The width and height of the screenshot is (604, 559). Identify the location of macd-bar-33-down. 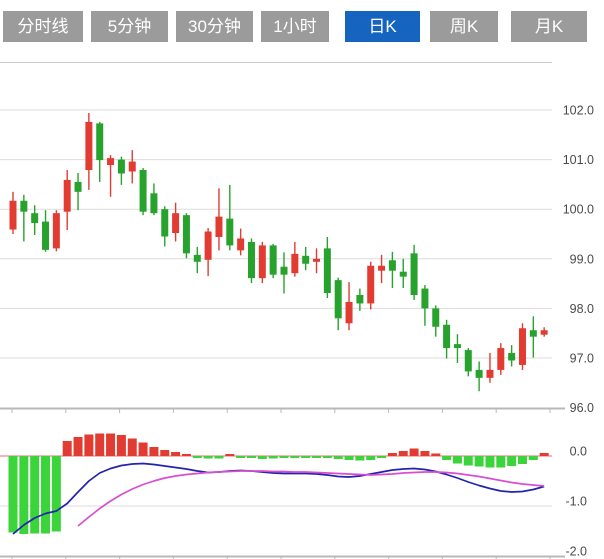
(360, 458).